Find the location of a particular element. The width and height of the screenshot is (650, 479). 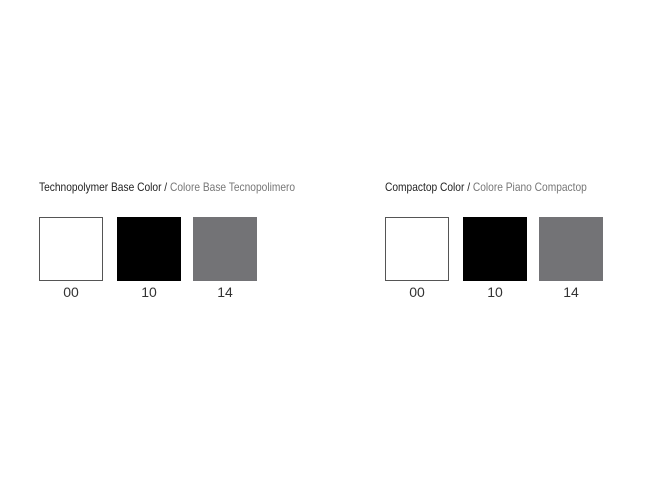

group-title: Compactop Color / Colore Piano Compactop is located at coordinates (486, 187).